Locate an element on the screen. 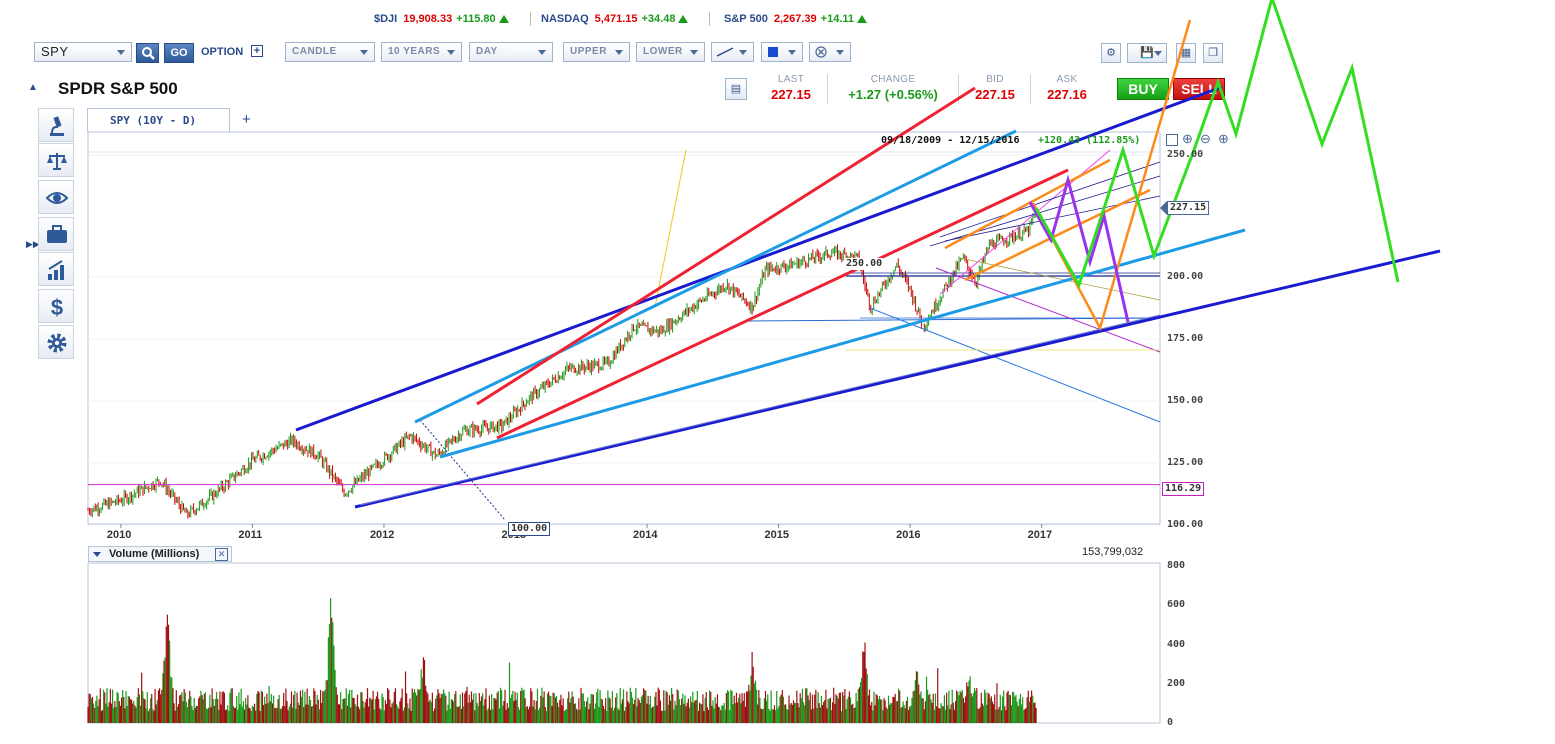  ask-price: ASK 227.16 is located at coordinates (1067, 88).